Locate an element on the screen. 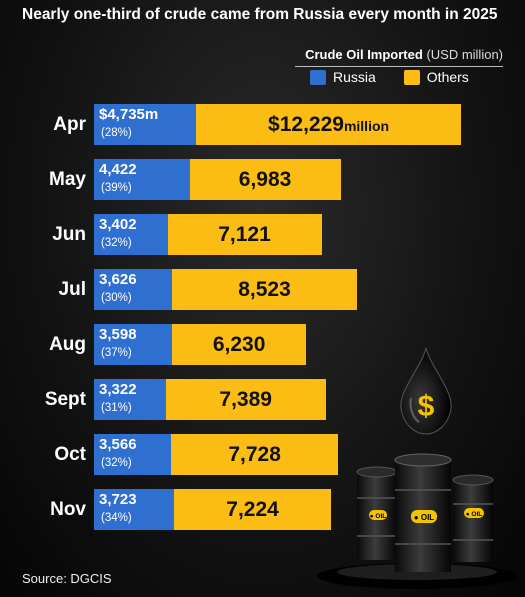 The image size is (525, 597). category-label: Sept is located at coordinates (65, 399).